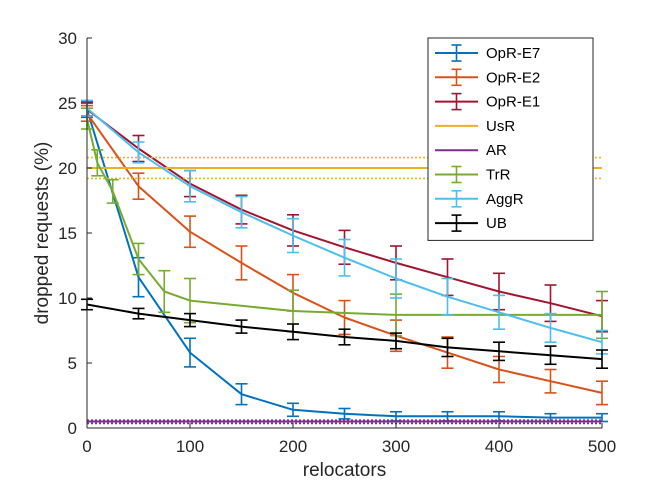 The width and height of the screenshot is (664, 498). Describe the element at coordinates (67, 298) in the screenshot. I see `y-tick-label: 10` at that location.